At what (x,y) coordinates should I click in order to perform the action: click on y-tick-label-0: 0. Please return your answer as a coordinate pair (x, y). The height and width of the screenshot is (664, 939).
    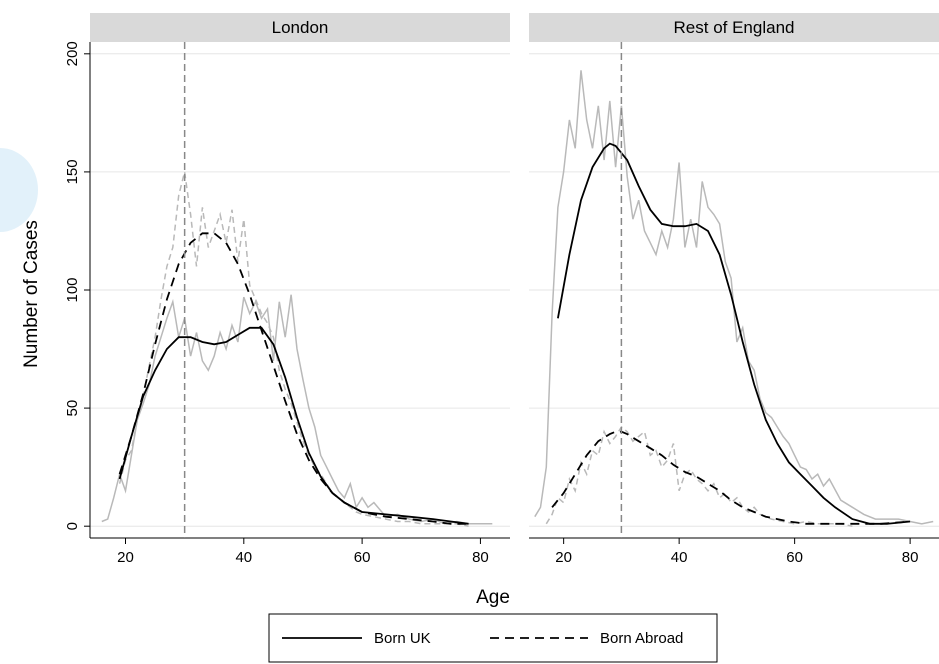
    Looking at the image, I should click on (72, 526).